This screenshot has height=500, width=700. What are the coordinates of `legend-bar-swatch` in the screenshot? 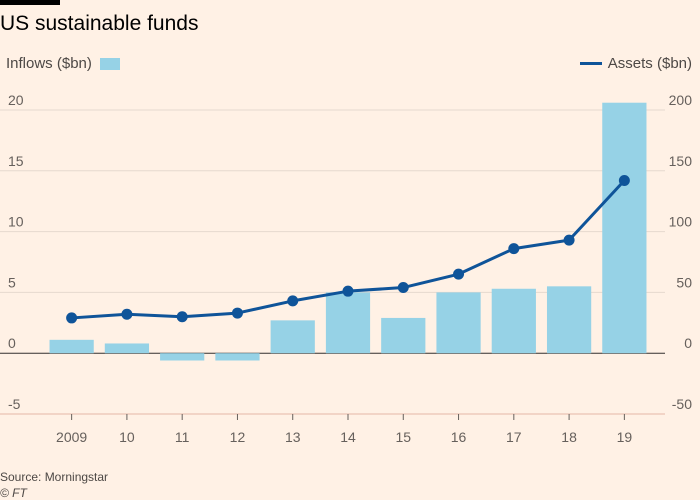 It's located at (109, 63).